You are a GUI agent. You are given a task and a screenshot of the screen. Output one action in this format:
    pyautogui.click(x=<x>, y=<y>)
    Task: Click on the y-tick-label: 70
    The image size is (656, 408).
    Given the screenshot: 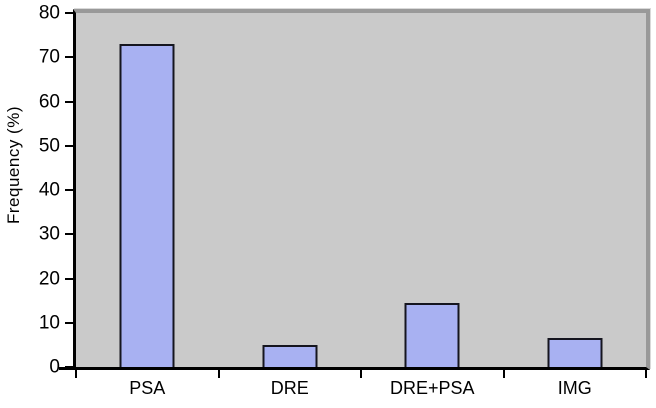 What is the action you would take?
    pyautogui.click(x=49, y=57)
    